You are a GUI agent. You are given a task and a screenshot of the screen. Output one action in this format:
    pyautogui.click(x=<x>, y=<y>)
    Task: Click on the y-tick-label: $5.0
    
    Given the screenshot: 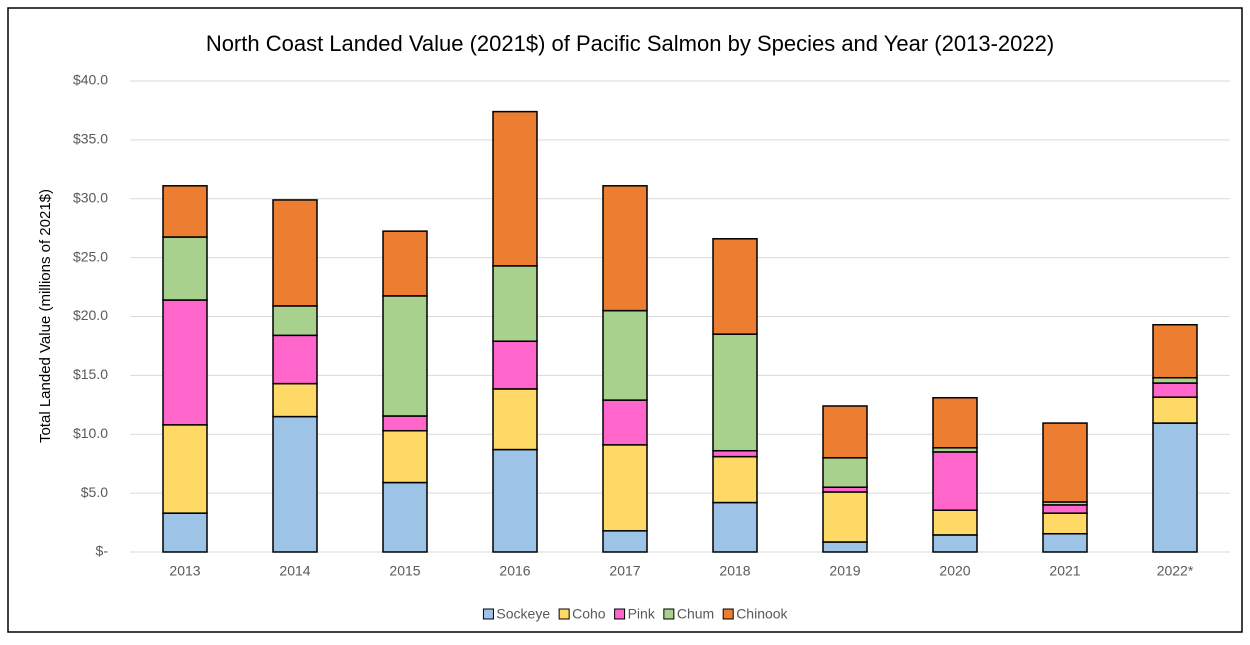 What is the action you would take?
    pyautogui.click(x=94, y=492)
    